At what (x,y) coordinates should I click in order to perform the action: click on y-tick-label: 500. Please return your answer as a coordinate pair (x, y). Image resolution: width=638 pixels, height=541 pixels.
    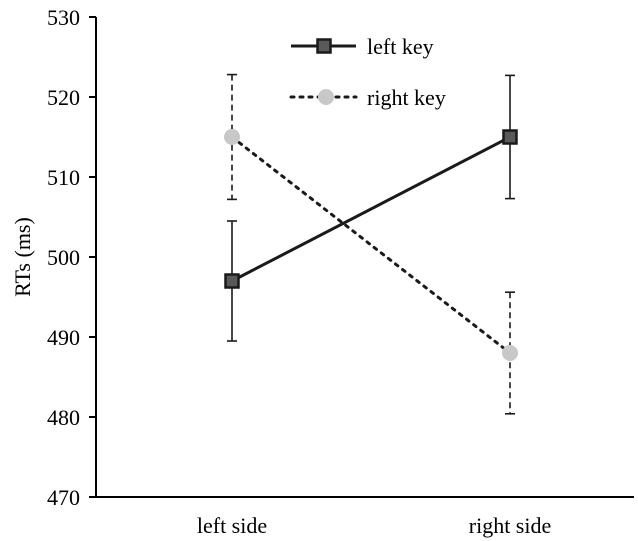
    Looking at the image, I should click on (63, 257).